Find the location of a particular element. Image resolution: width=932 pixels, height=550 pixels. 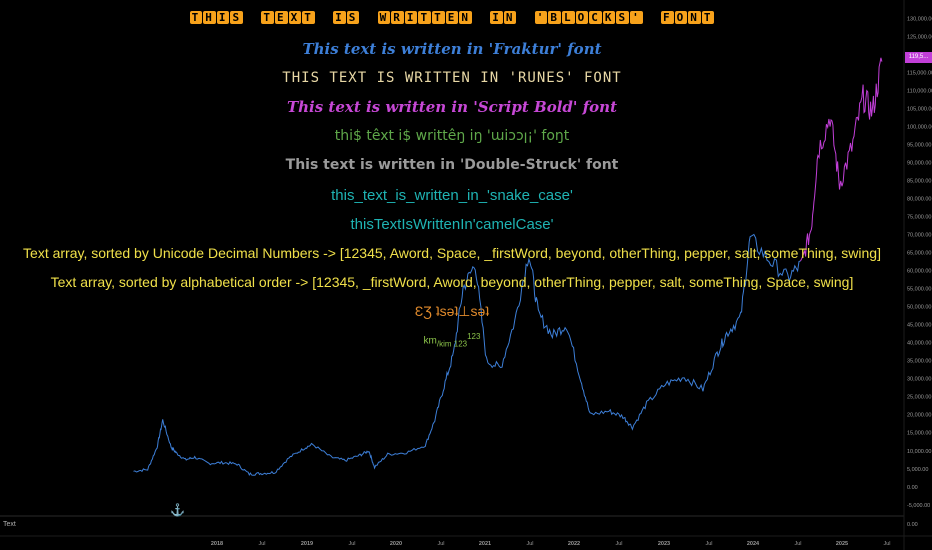

camel-case-text: thisTextIsWrittenIn'camelCase' is located at coordinates (452, 224).